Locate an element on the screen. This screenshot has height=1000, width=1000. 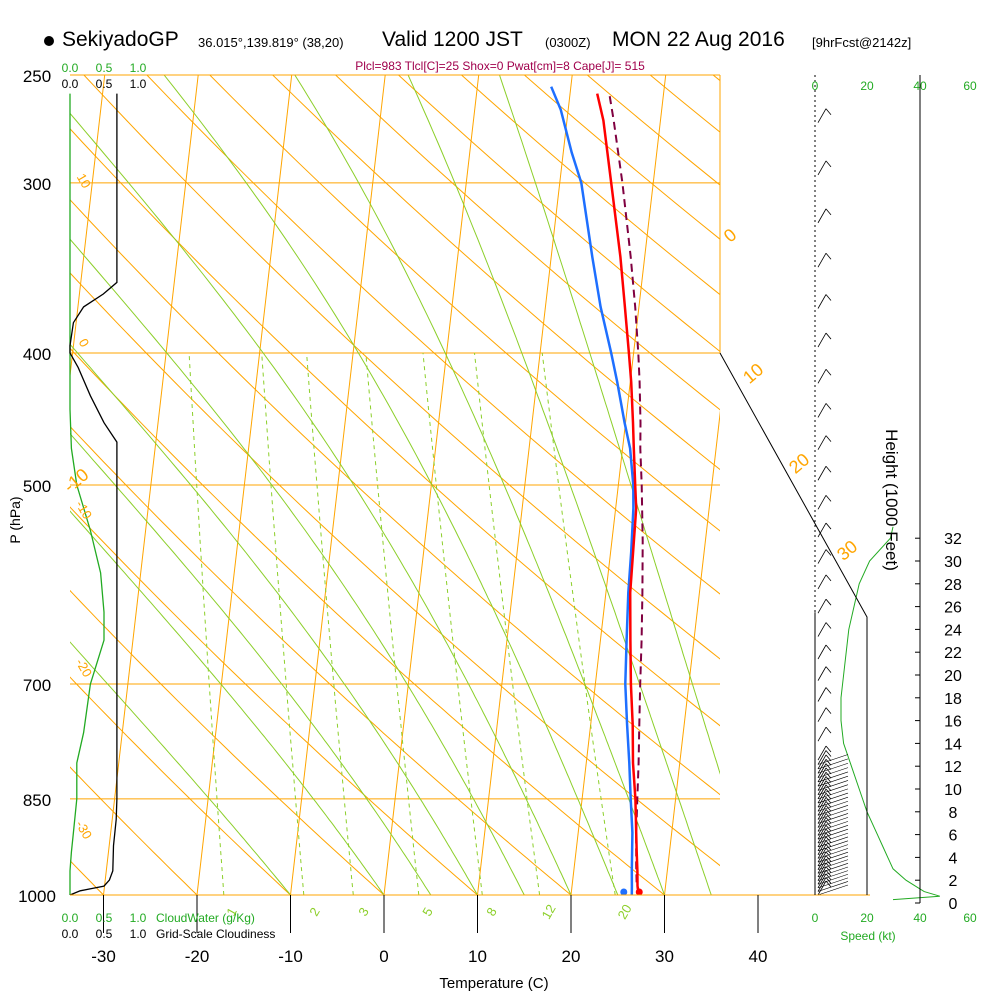
surface-dewpoint-point is located at coordinates (624, 892).